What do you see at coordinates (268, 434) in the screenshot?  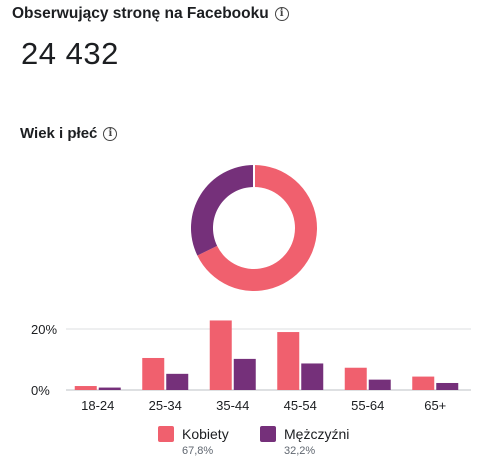 I see `legend-swatch-men` at bounding box center [268, 434].